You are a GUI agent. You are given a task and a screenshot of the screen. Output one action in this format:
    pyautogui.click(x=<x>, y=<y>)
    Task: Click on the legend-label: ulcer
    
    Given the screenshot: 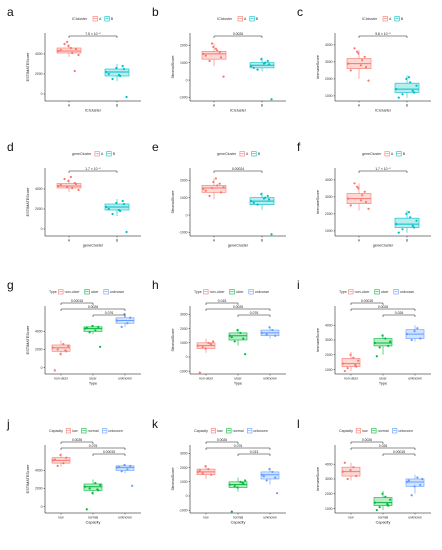 What is the action you would take?
    pyautogui.click(x=95, y=292)
    